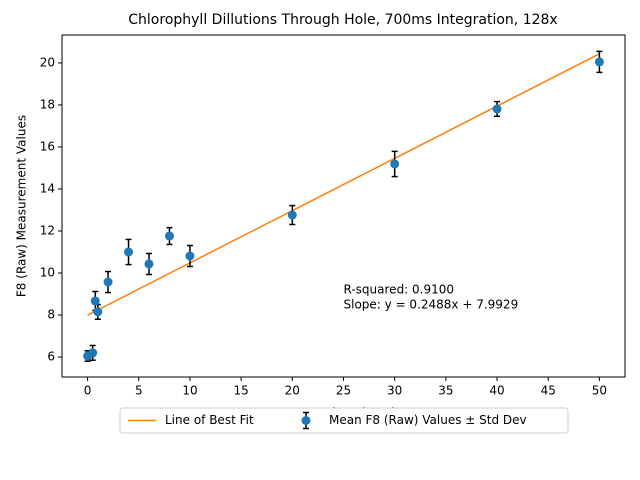  Describe the element at coordinates (240, 391) in the screenshot. I see `x-tick-label: 15` at that location.